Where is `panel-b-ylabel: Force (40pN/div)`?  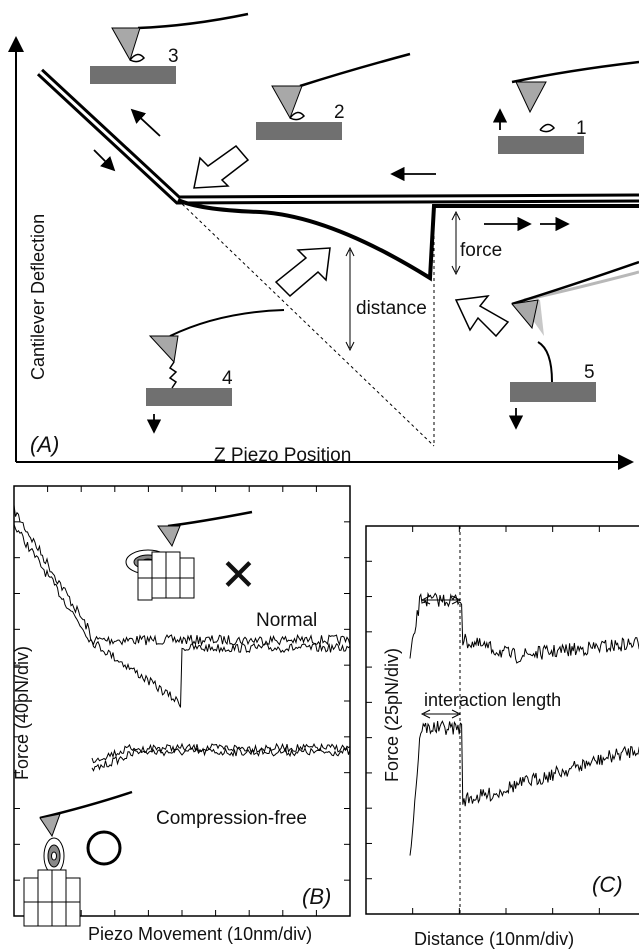 panel-b-ylabel: Force (40pN/div) is located at coordinates (22, 713).